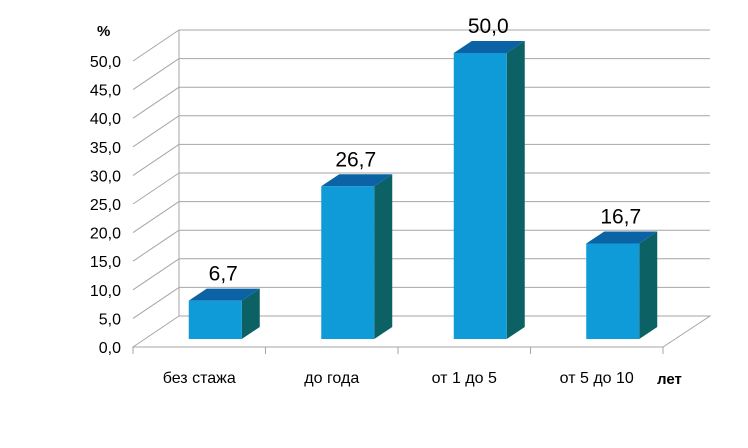 The width and height of the screenshot is (748, 448). Describe the element at coordinates (488, 26) in the screenshot. I see `data-label: 50,0` at that location.